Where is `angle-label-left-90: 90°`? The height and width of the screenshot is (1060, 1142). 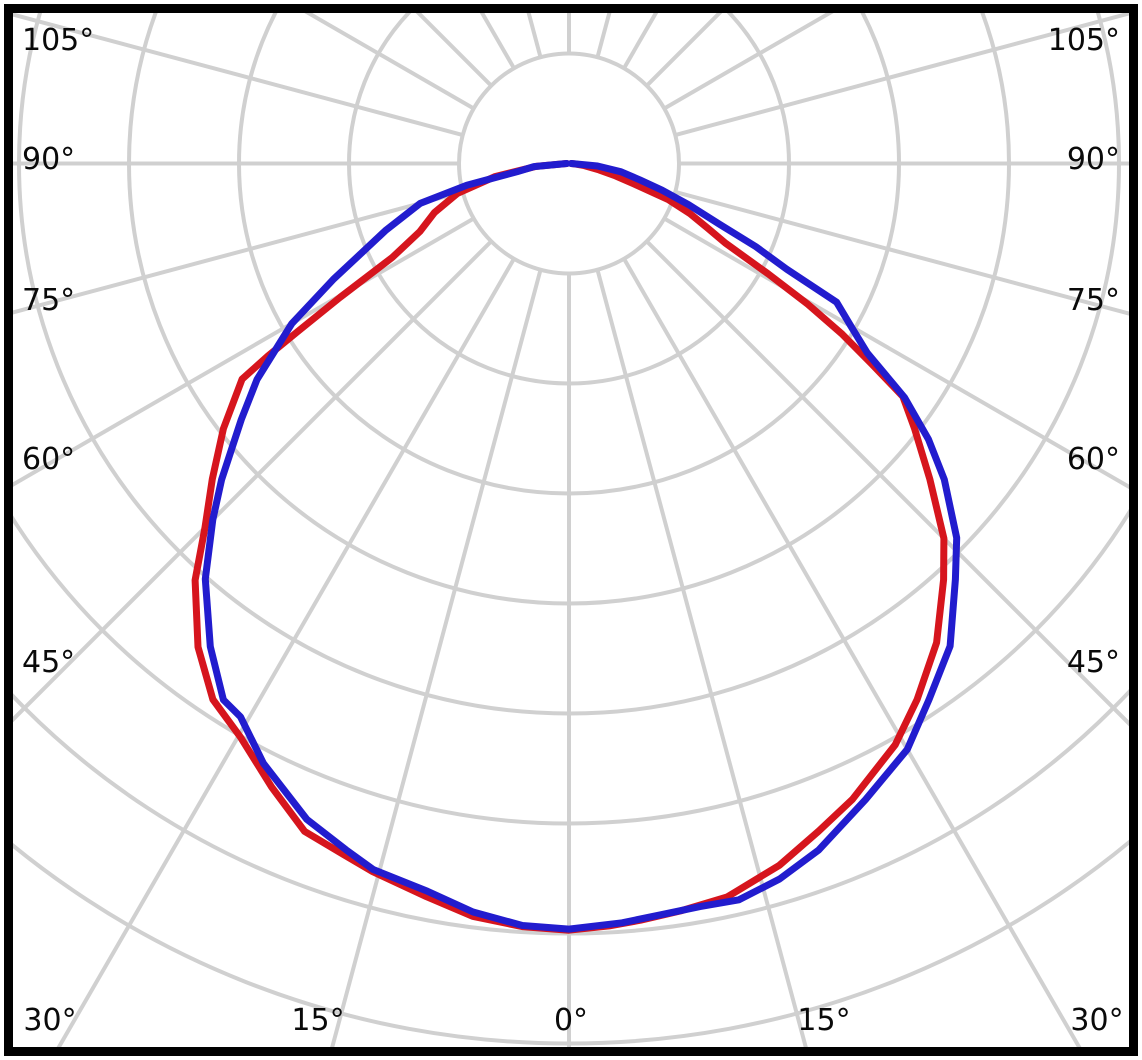 angle-label-left-90: 90° is located at coordinates (48, 159).